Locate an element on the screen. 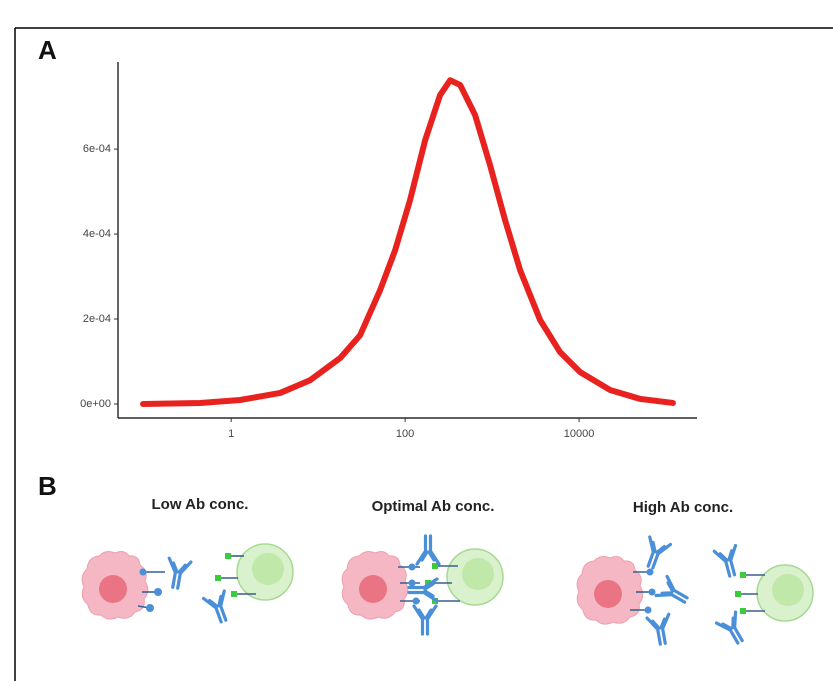 This screenshot has width=833, height=681. condition-label: High Ab conc. is located at coordinates (683, 507).